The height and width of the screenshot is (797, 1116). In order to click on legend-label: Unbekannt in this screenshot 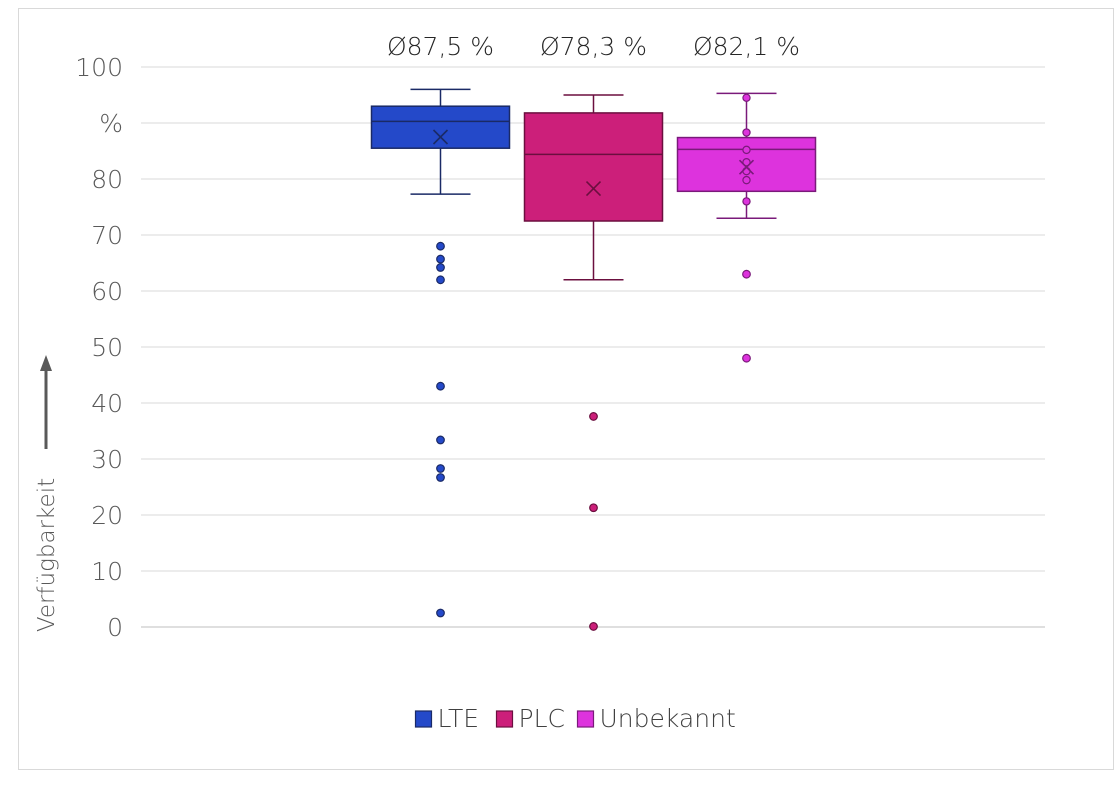, I will do `click(668, 718)`.